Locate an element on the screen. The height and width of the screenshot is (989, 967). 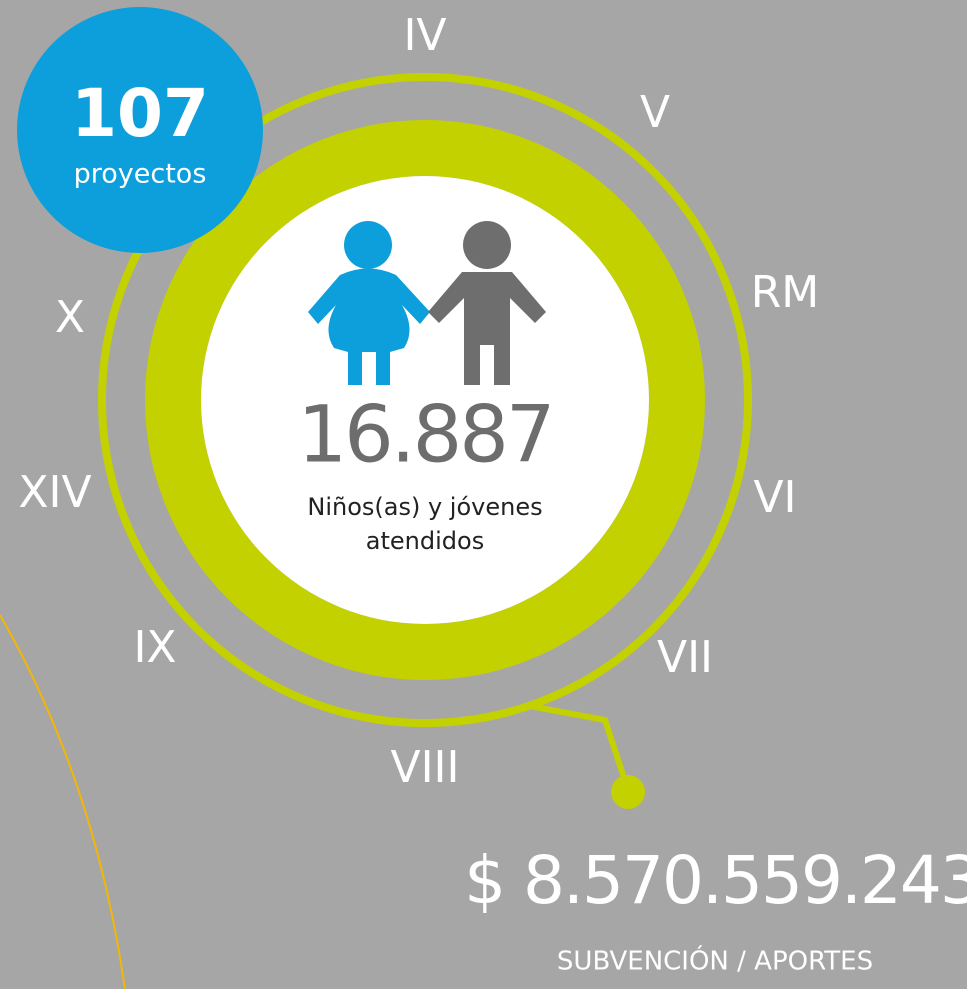
region-label: XIV is located at coordinates (54, 492).